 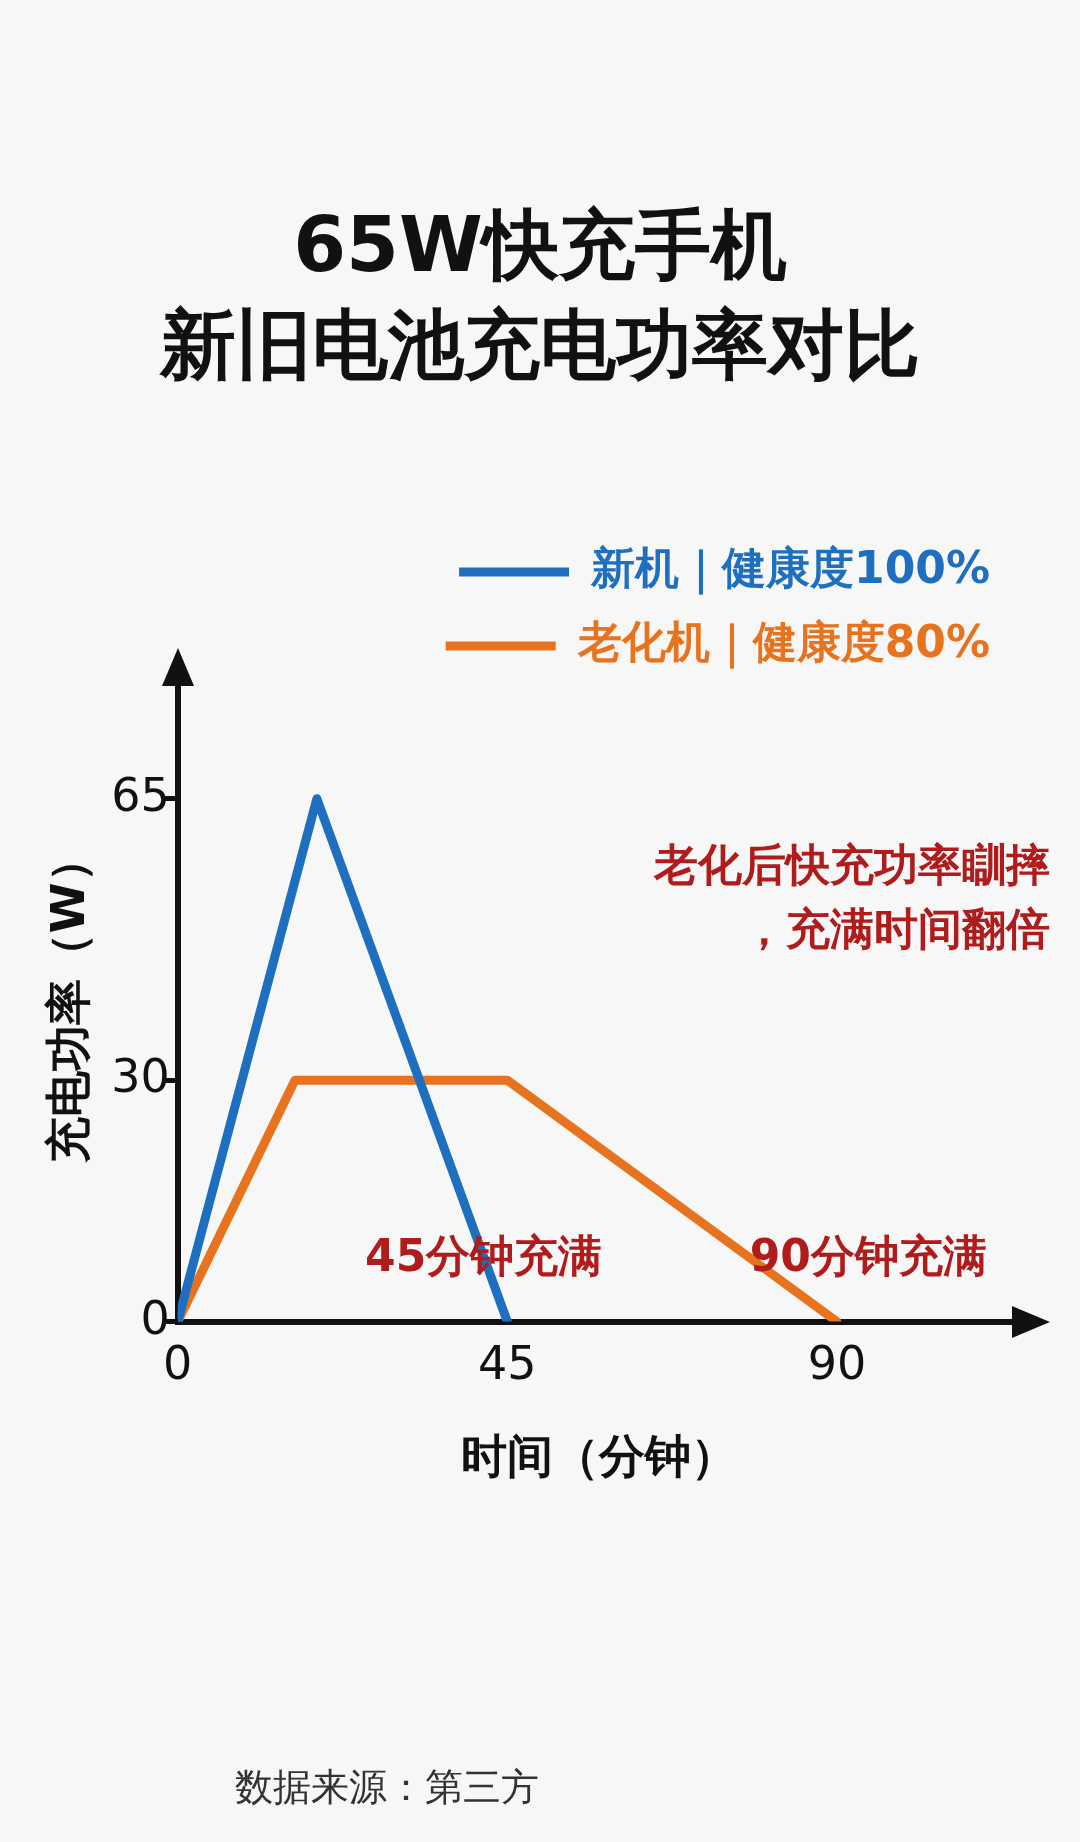 What do you see at coordinates (387, 1787) in the screenshot?
I see `source-note: 数据来源：第三方` at bounding box center [387, 1787].